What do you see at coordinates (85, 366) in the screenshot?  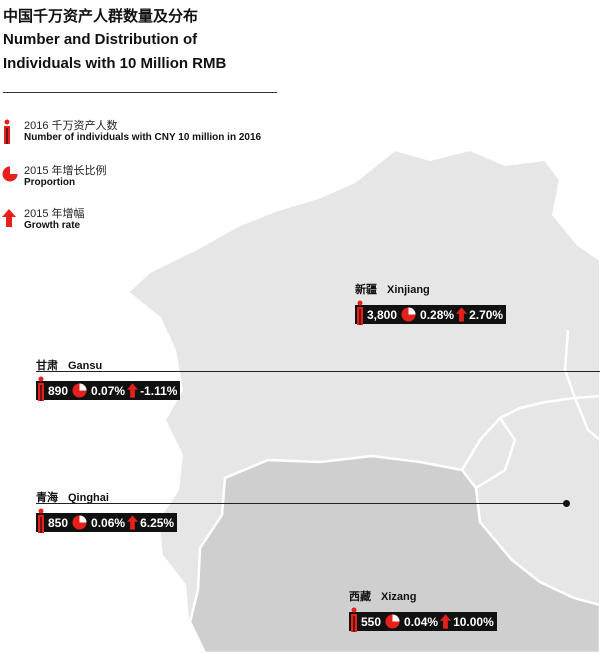 I see `region-name-en: Gansu` at bounding box center [85, 366].